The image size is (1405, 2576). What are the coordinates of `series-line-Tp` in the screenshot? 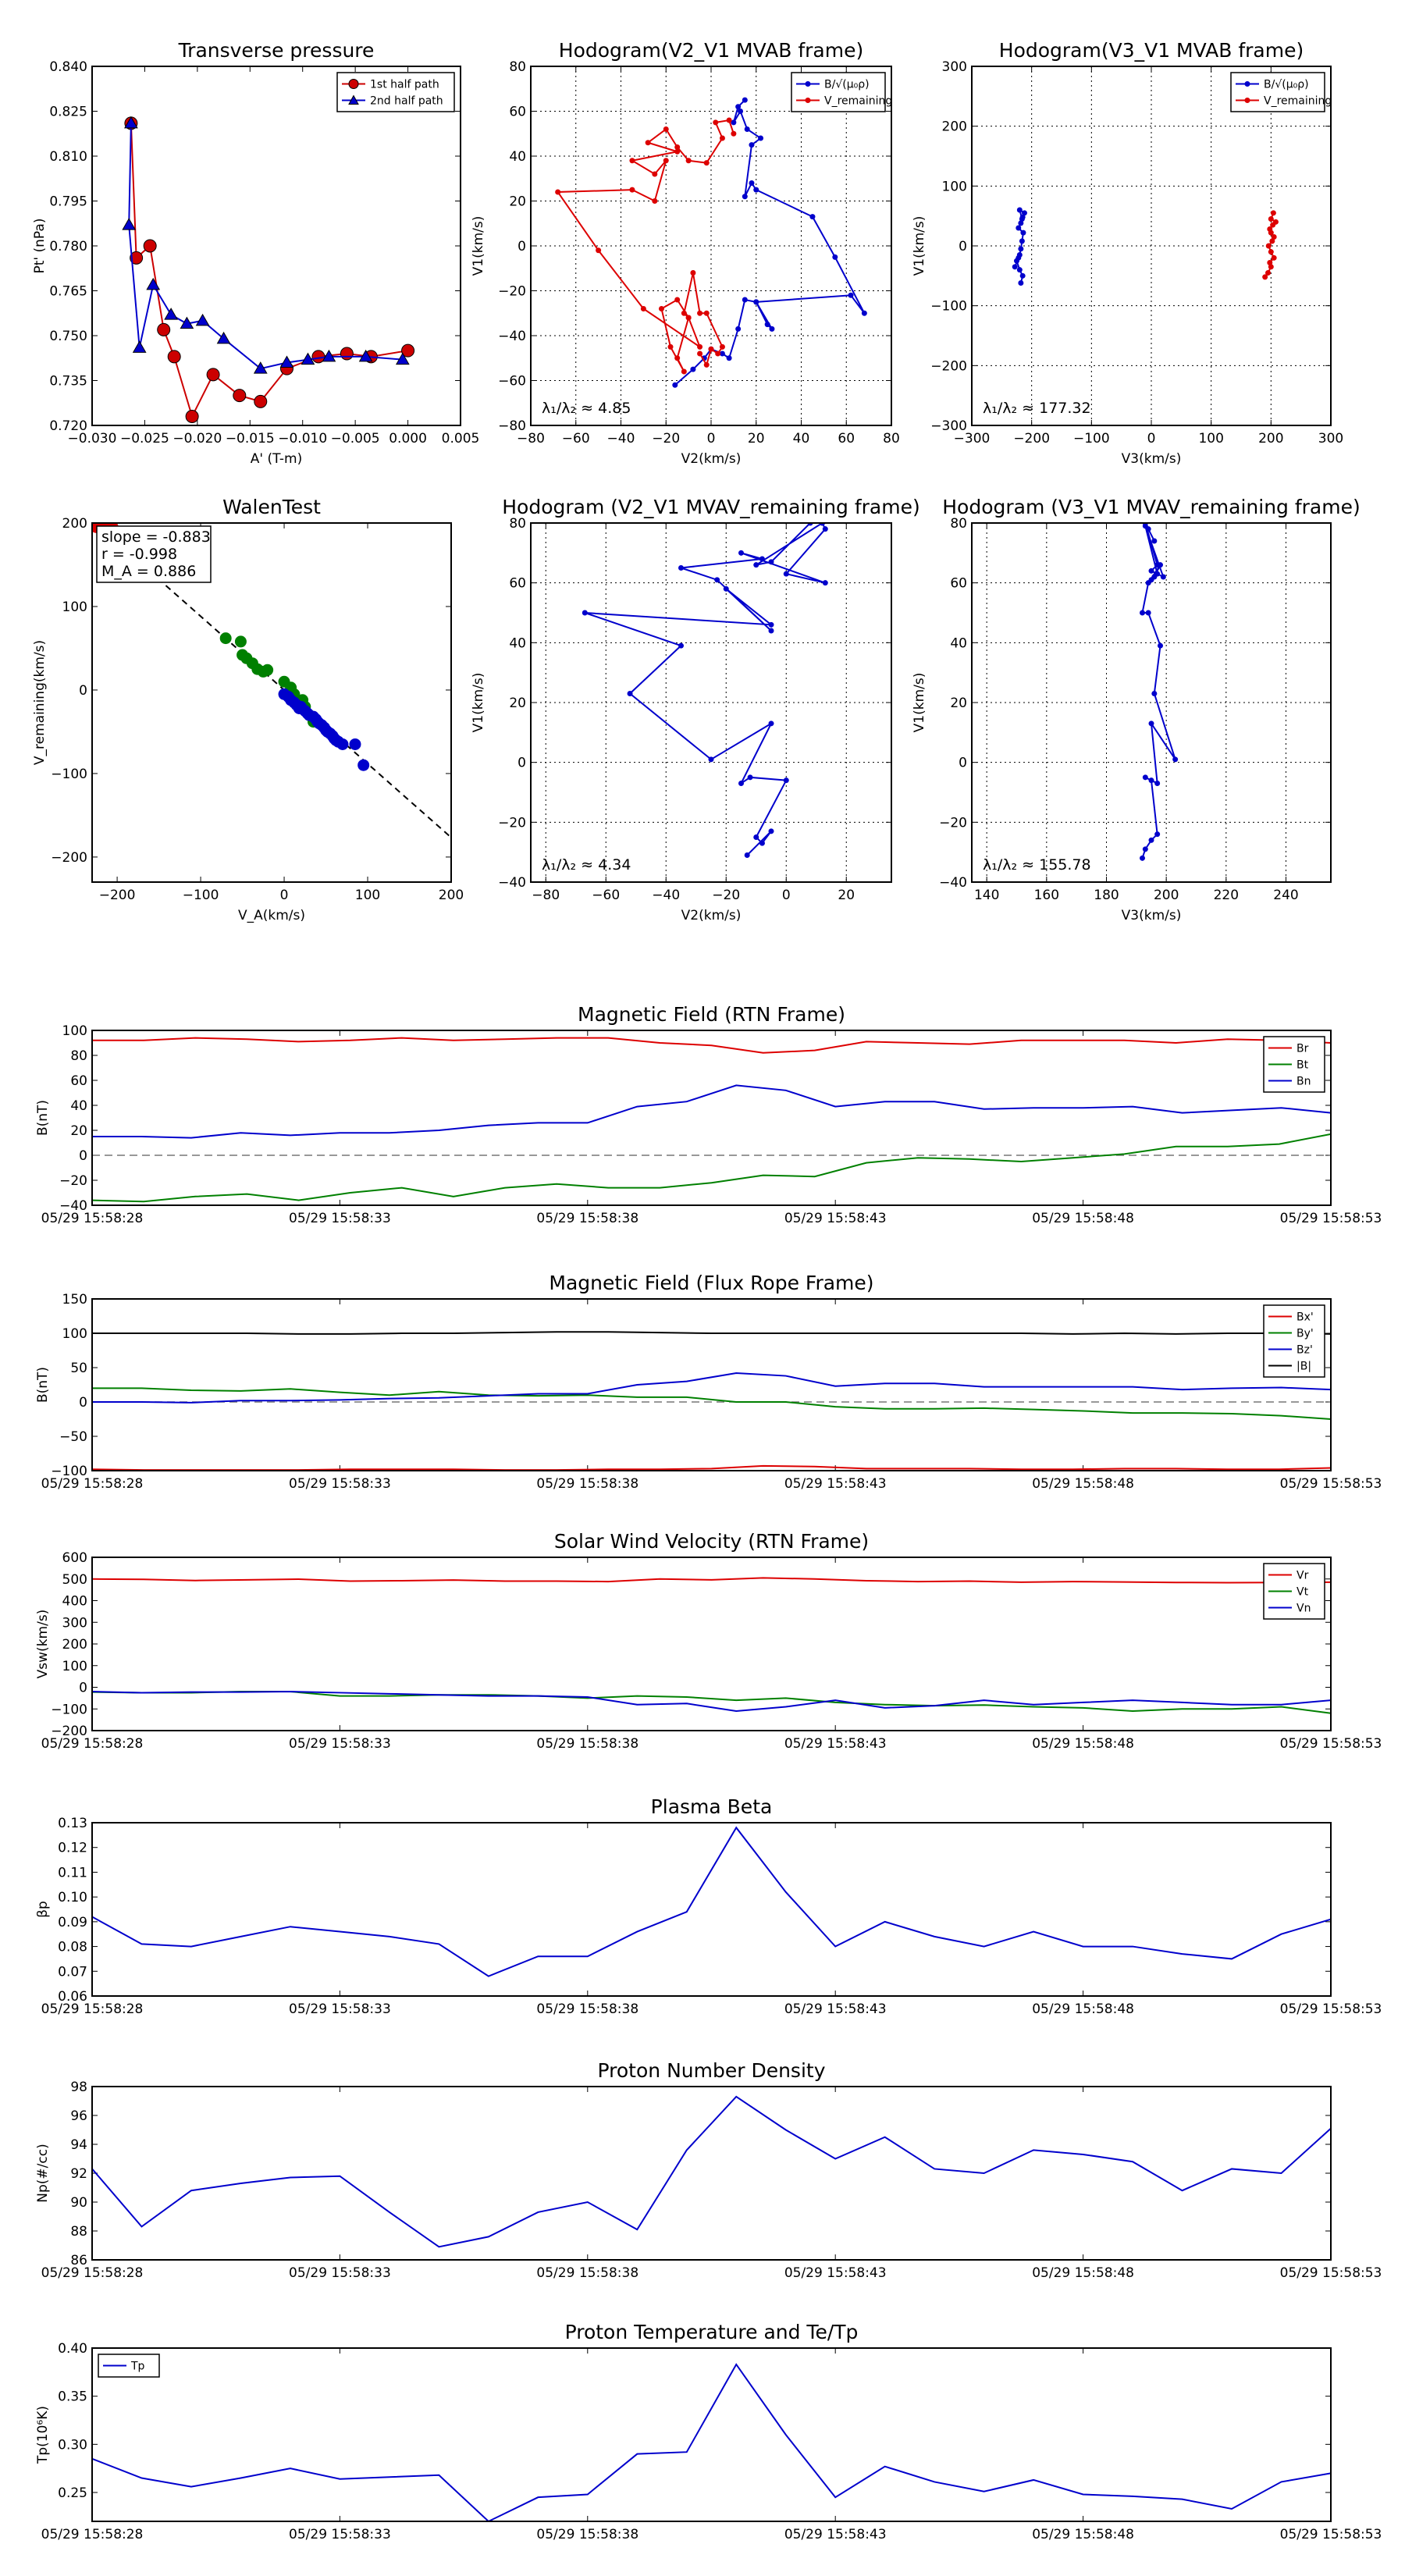 It's located at (712, 2442).